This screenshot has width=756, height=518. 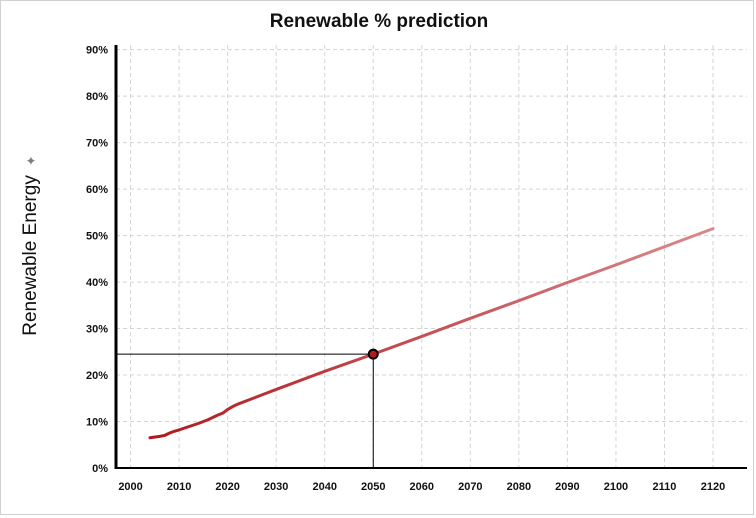 What do you see at coordinates (179, 487) in the screenshot?
I see `x-tick-label: 2010` at bounding box center [179, 487].